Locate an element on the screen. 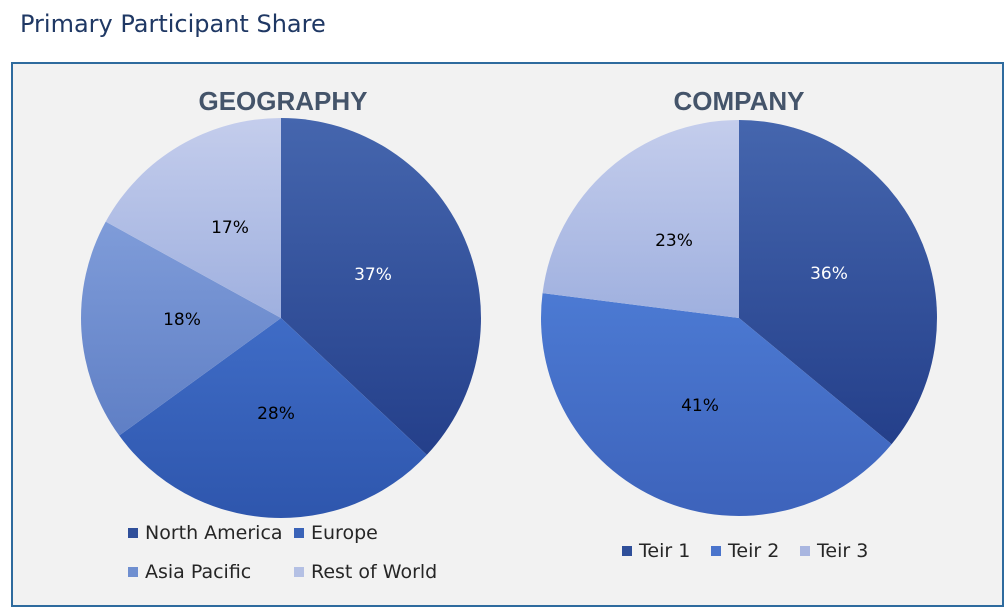 Image resolution: width=1008 pixels, height=611 pixels. geography-slice-europe is located at coordinates (273, 418).